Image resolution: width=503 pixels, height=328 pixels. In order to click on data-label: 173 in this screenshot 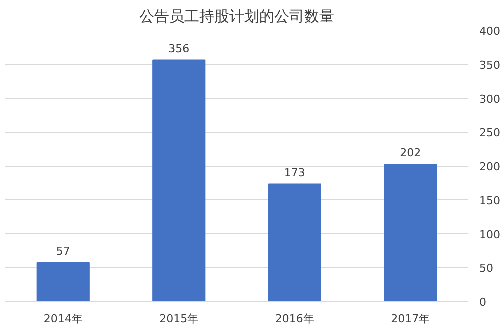, I will do `click(295, 173)`.